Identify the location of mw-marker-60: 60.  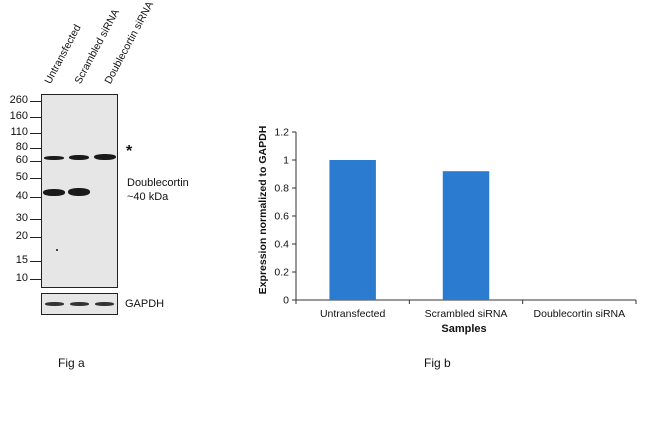
(21, 160).